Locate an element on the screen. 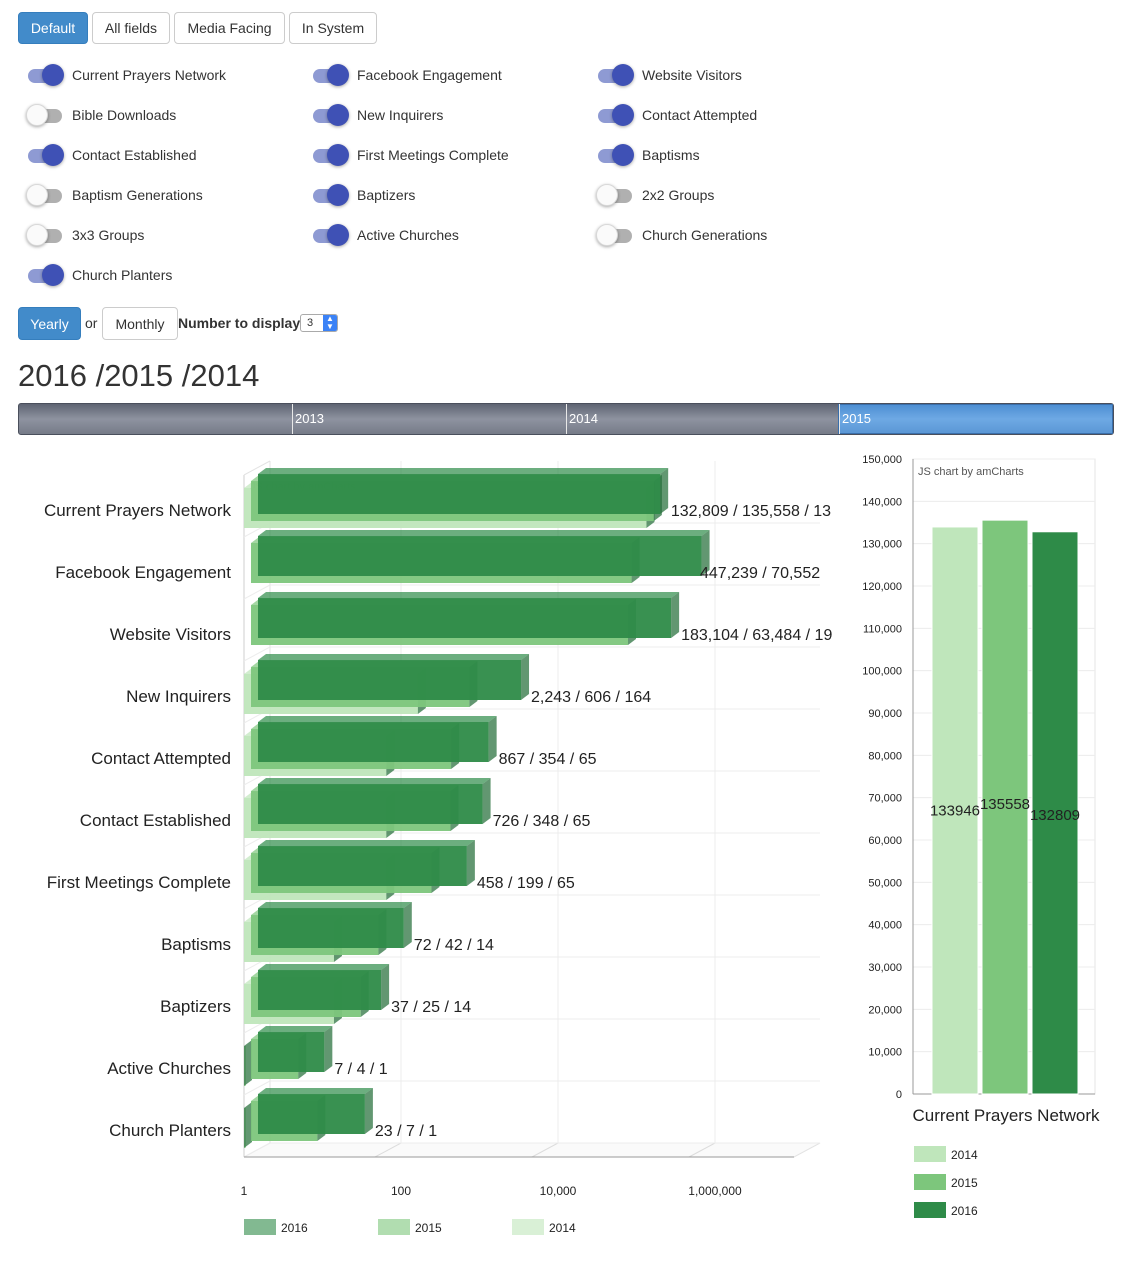 The width and height of the screenshot is (1131, 1270). y-tick-label: 140,000 is located at coordinates (882, 502).